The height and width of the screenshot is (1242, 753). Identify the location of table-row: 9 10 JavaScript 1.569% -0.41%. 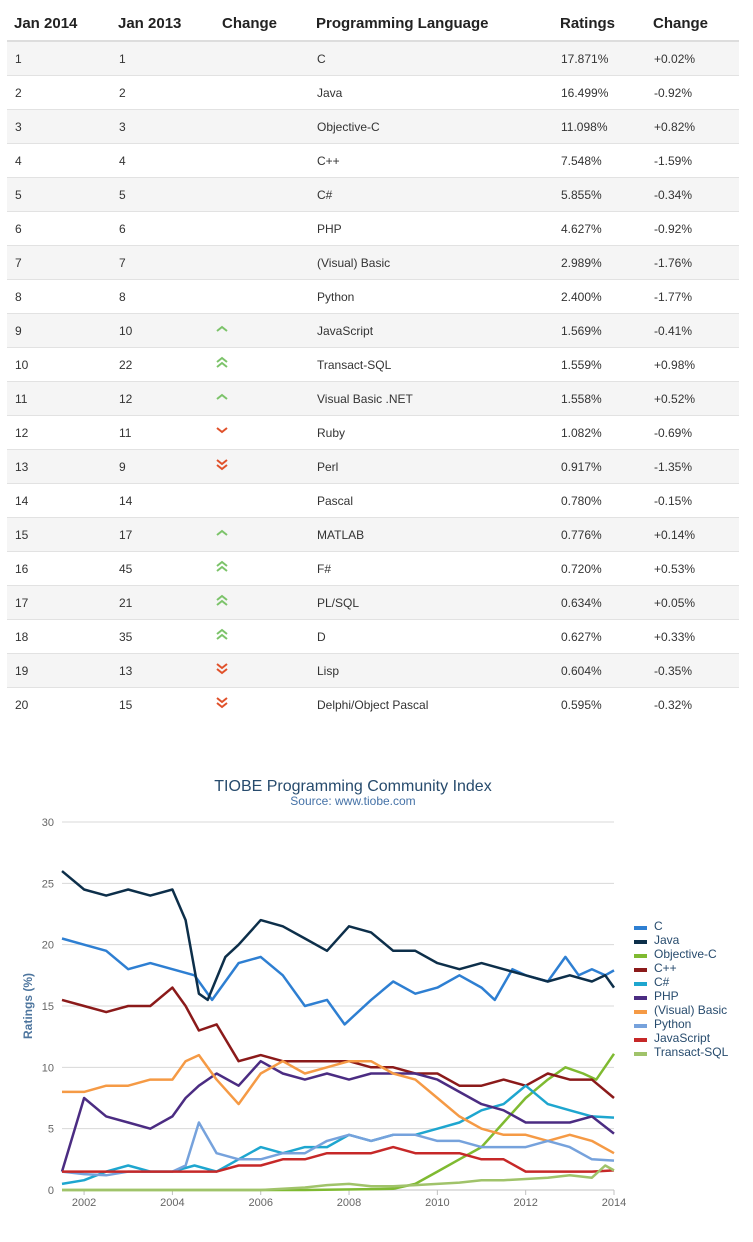
(373, 330).